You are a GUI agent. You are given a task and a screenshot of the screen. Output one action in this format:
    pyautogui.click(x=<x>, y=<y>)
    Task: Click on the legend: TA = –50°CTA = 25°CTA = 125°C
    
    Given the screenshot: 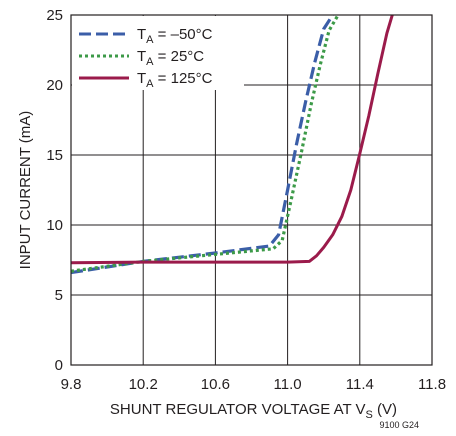 What is the action you would take?
    pyautogui.click(x=158, y=53)
    